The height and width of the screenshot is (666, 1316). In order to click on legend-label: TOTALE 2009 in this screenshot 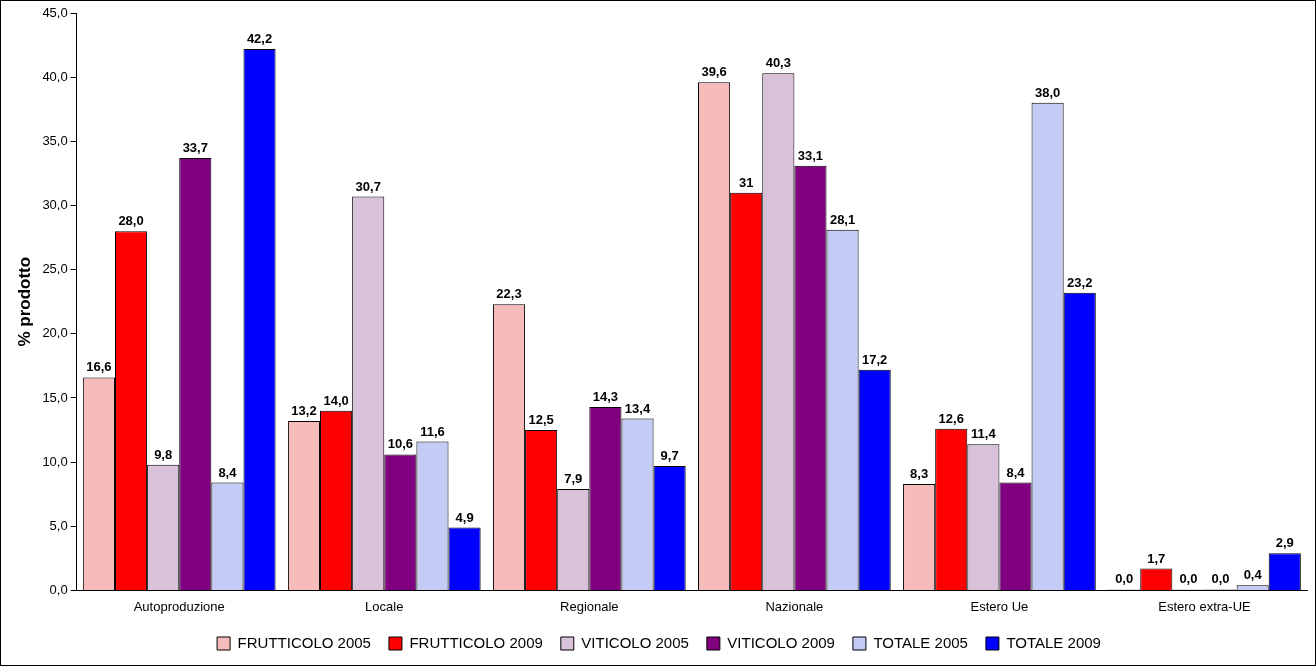, I will do `click(1053, 642)`.